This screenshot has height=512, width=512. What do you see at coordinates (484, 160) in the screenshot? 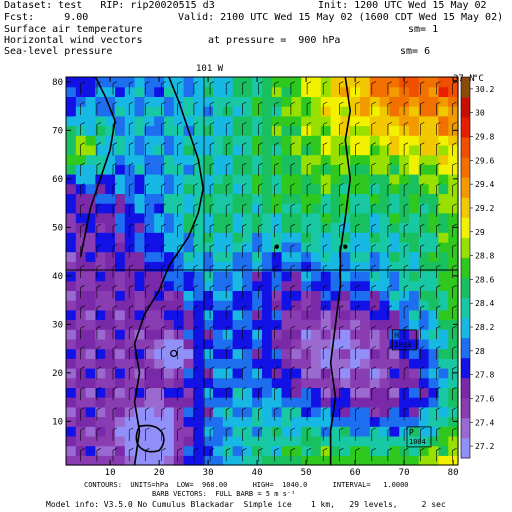
I see `colorbar-label: 29.6` at bounding box center [484, 160].